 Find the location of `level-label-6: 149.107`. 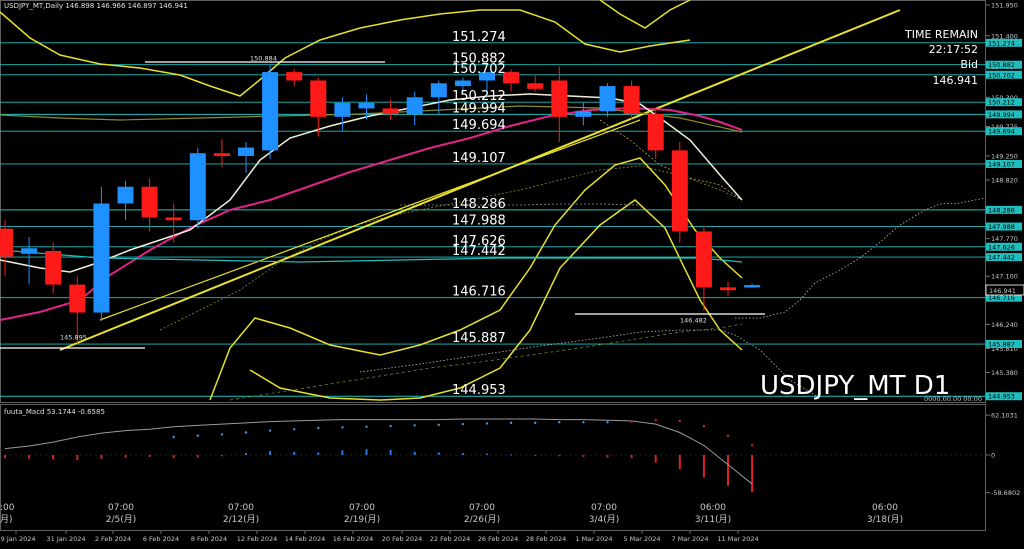

level-label-6: 149.107 is located at coordinates (479, 158).